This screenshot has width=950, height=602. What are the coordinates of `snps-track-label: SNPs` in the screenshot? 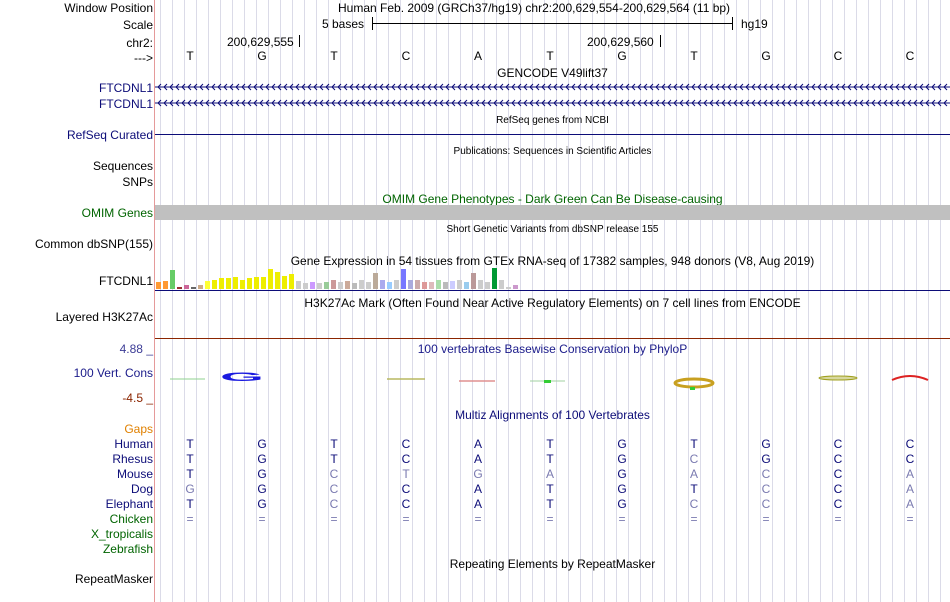 It's located at (137, 182).